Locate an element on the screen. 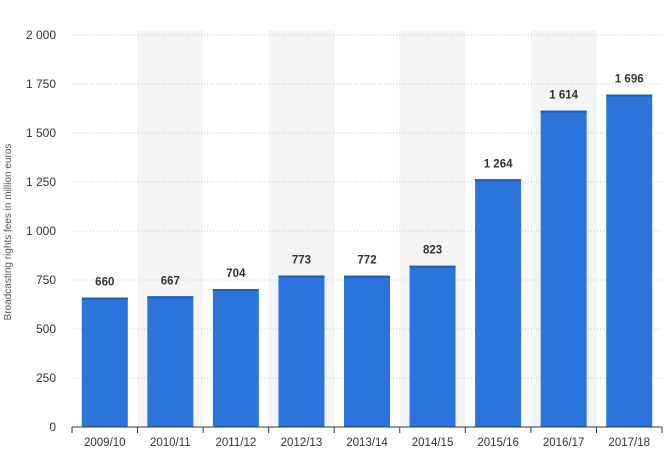 The image size is (669, 470). data-label: 704 is located at coordinates (236, 274).